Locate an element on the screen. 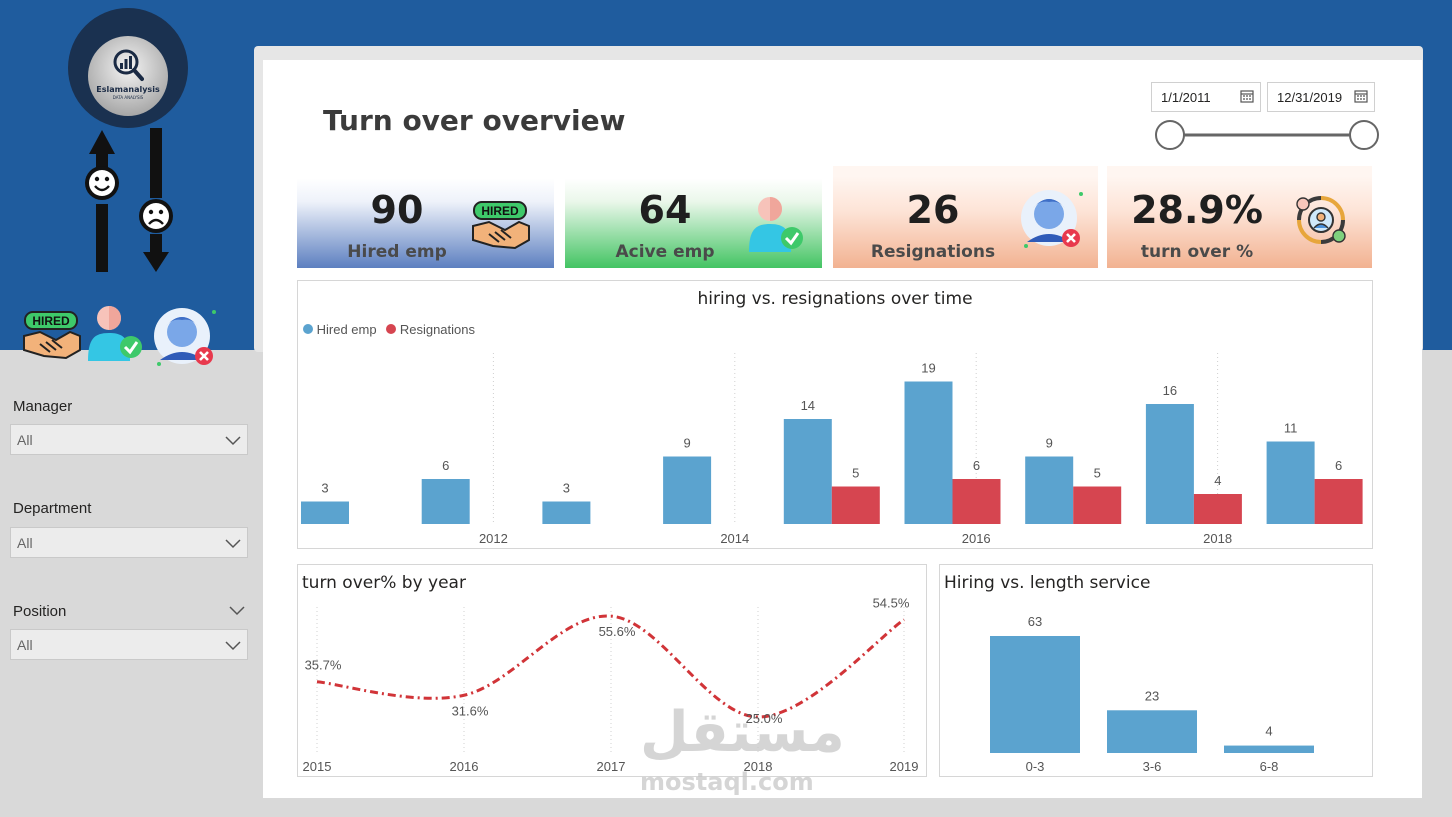  end-date-value: 12/31/2019 is located at coordinates (1310, 97).